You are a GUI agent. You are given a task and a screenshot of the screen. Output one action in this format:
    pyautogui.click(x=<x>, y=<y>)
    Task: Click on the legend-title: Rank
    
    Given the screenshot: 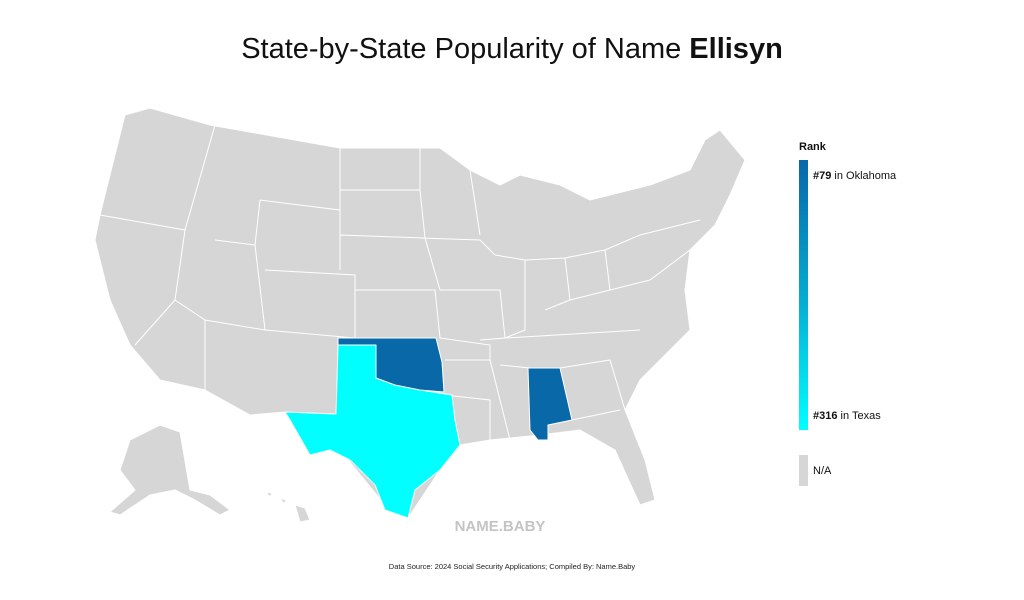 What is the action you would take?
    pyautogui.click(x=813, y=147)
    